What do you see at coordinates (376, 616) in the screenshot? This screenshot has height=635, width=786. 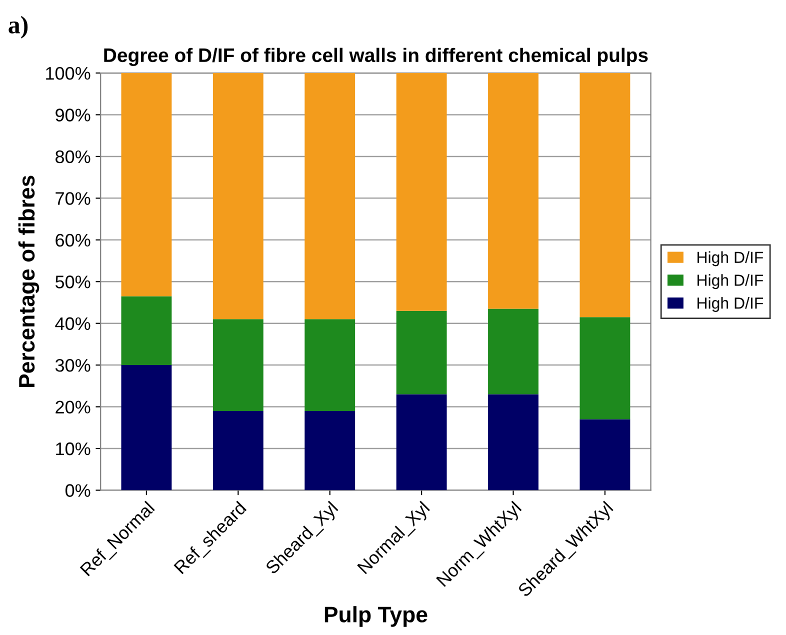 I see `x-axis-title: Pulp Type` at bounding box center [376, 616].